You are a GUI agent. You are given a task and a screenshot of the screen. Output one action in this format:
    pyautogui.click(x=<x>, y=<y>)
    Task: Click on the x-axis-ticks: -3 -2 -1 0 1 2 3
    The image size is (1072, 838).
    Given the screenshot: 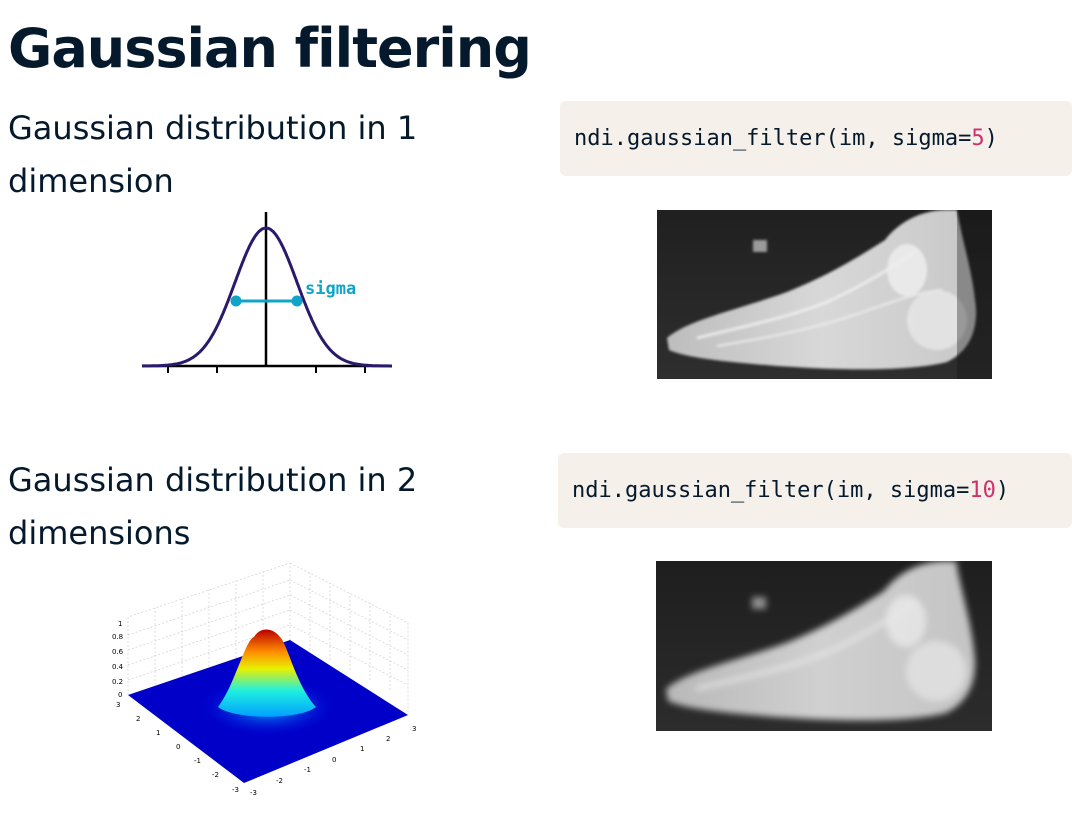 What is the action you would take?
    pyautogui.click(x=333, y=761)
    